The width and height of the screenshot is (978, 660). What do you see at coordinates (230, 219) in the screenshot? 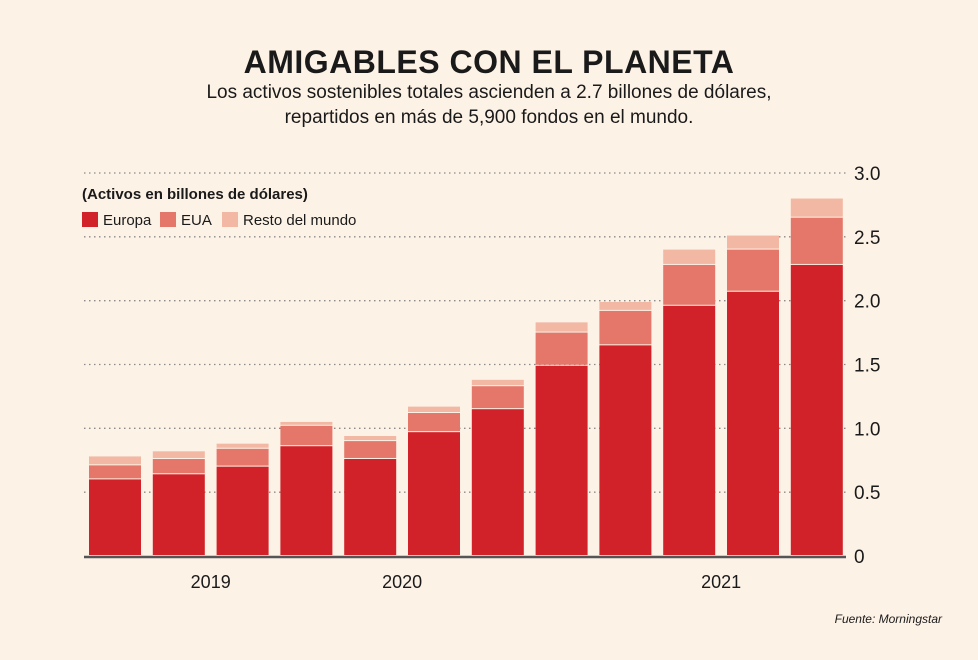
I see `legend-swatch-resto-del-mundo` at bounding box center [230, 219].